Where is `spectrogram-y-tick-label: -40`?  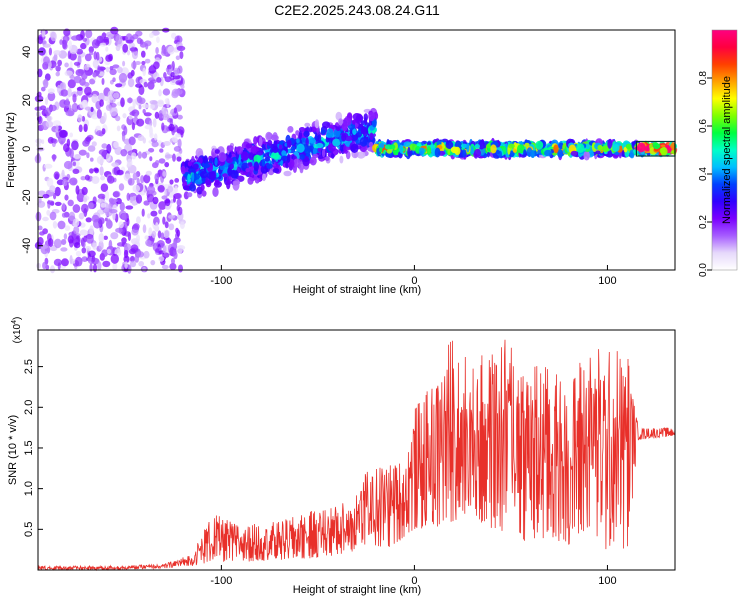 spectrogram-y-tick-label: -40 is located at coordinates (27, 246).